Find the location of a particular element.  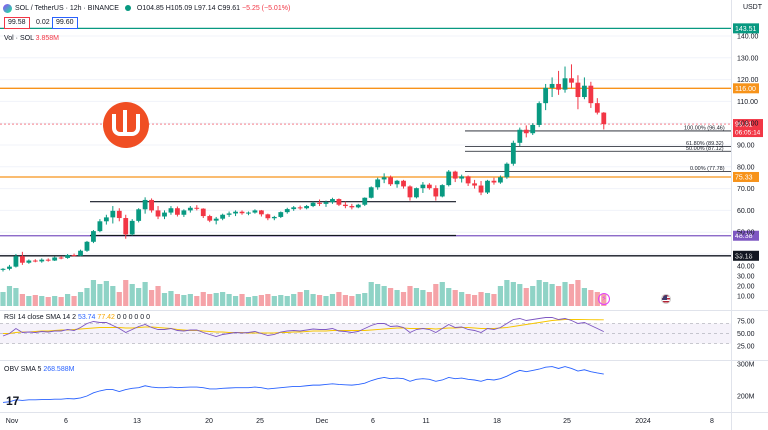

time-tick-label: 8 is located at coordinates (712, 421).